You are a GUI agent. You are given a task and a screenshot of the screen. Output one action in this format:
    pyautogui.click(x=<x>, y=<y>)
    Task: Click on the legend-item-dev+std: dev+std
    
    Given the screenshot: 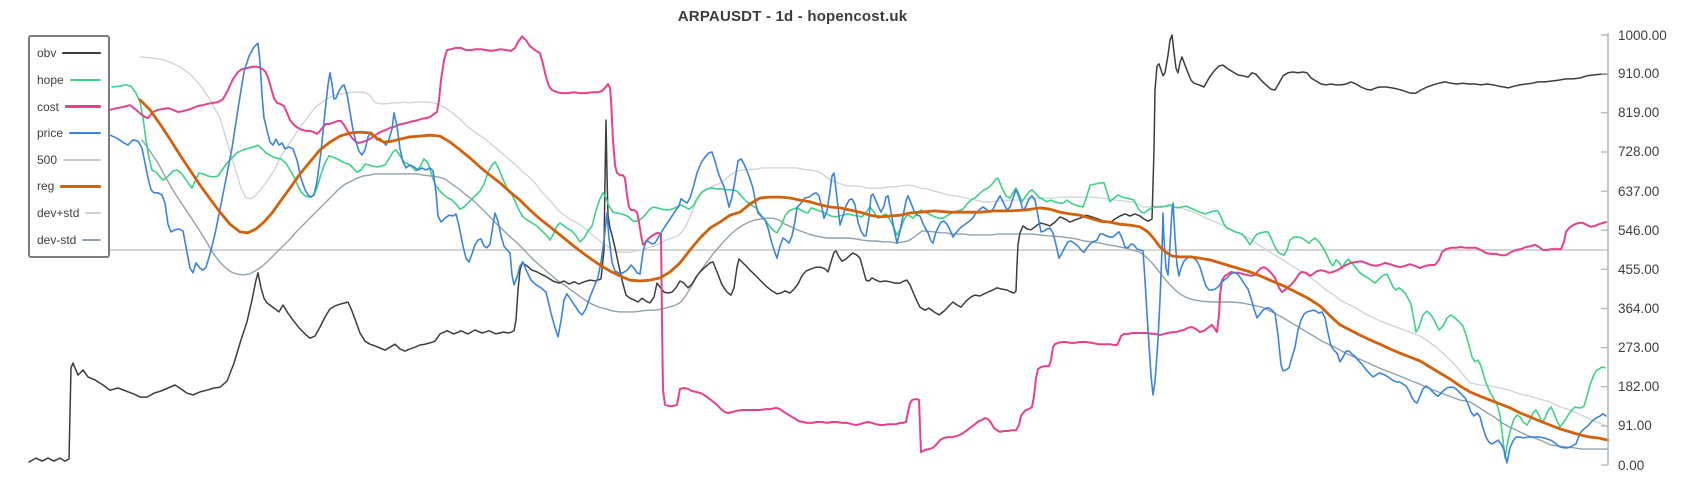 What is the action you would take?
    pyautogui.click(x=69, y=213)
    